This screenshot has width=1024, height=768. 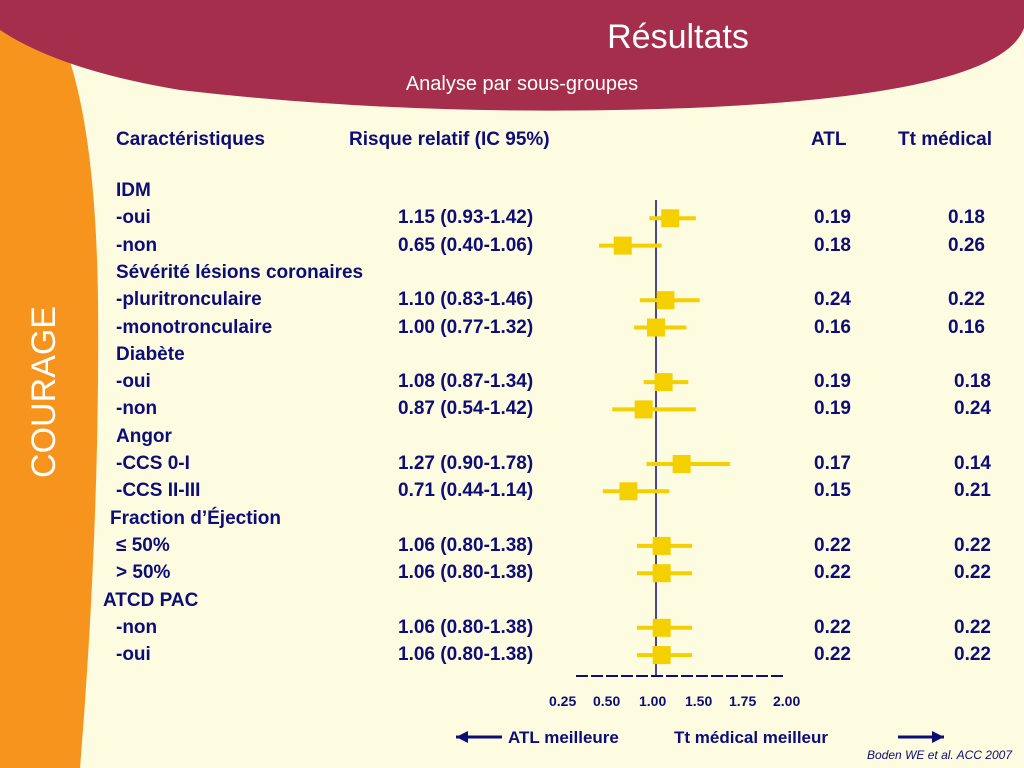 What do you see at coordinates (832, 463) in the screenshot?
I see `row-atl-value: 0.17` at bounding box center [832, 463].